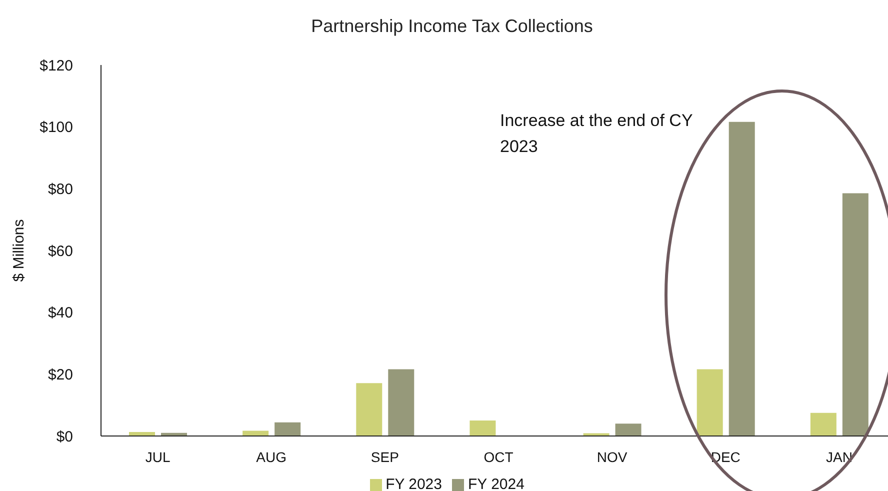 The height and width of the screenshot is (491, 888). What do you see at coordinates (60, 375) in the screenshot?
I see `y-tick-label: $20` at bounding box center [60, 375].